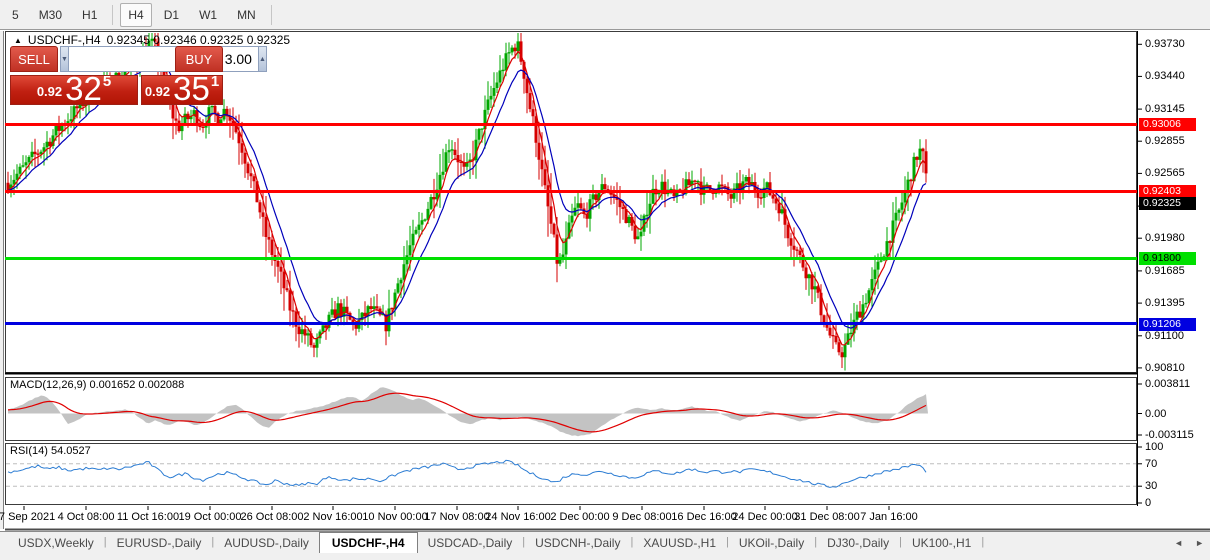 This screenshot has height=560, width=1210. Describe the element at coordinates (1156, 413) in the screenshot. I see `macd-axis-label: 0.00` at that location.